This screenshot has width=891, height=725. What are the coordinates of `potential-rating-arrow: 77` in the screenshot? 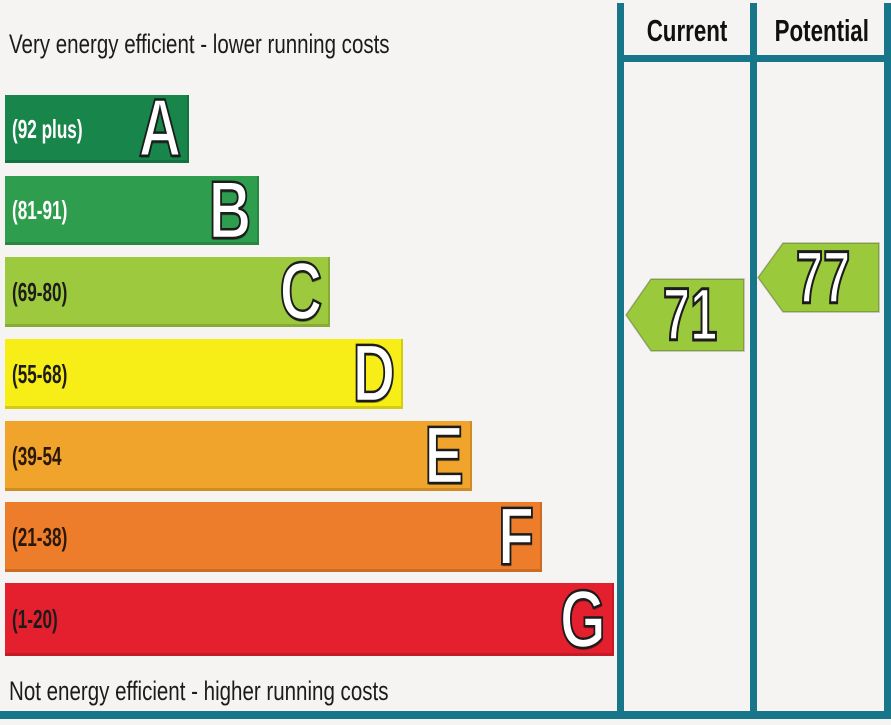 It's located at (818, 277).